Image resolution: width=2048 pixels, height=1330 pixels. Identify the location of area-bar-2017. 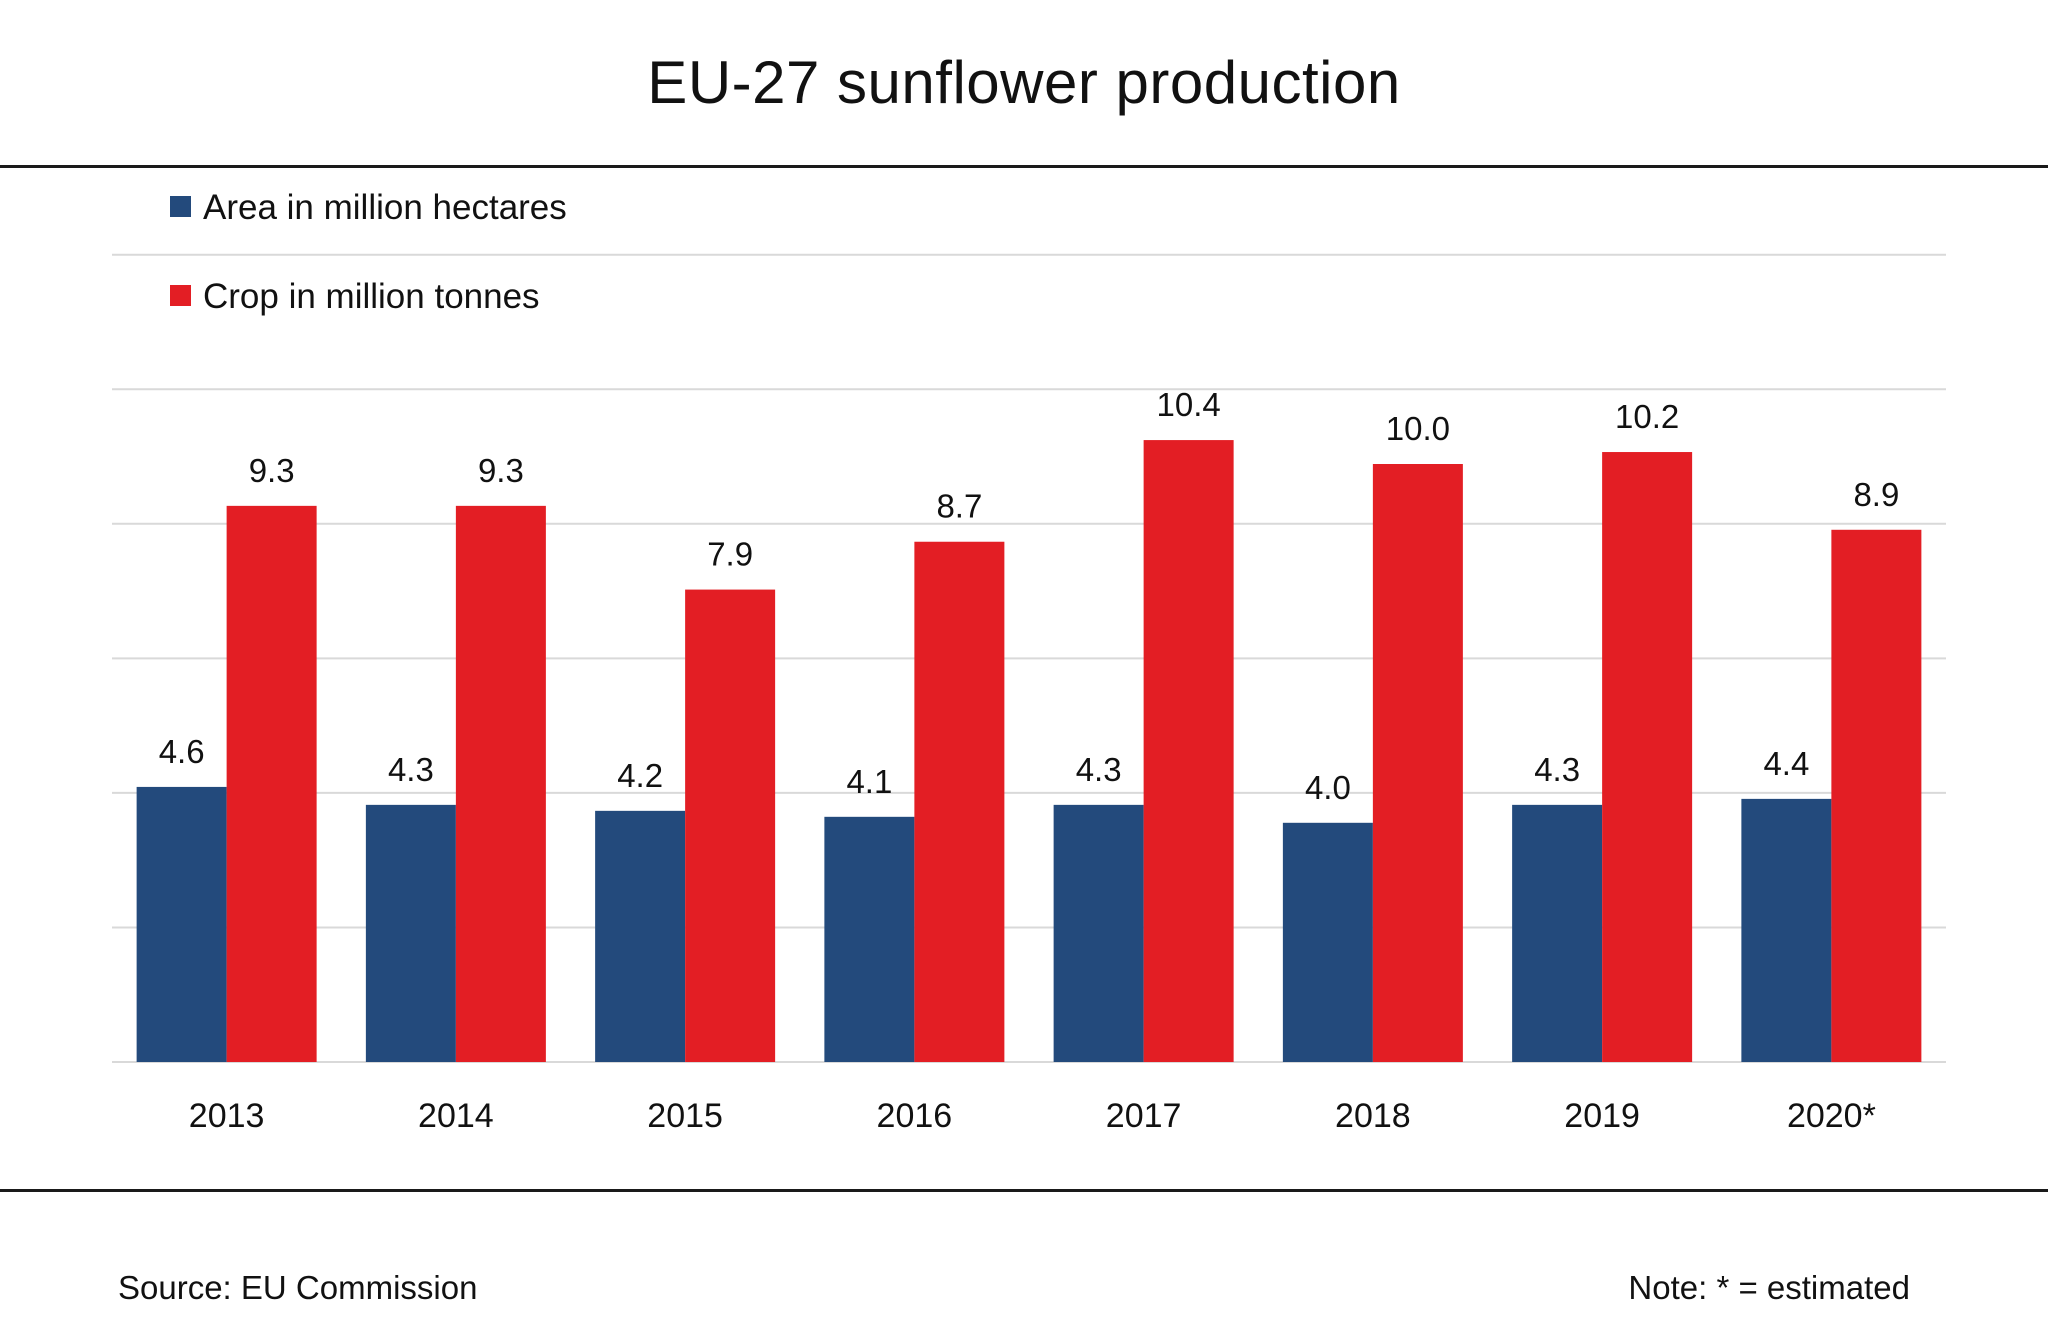
(1098, 933).